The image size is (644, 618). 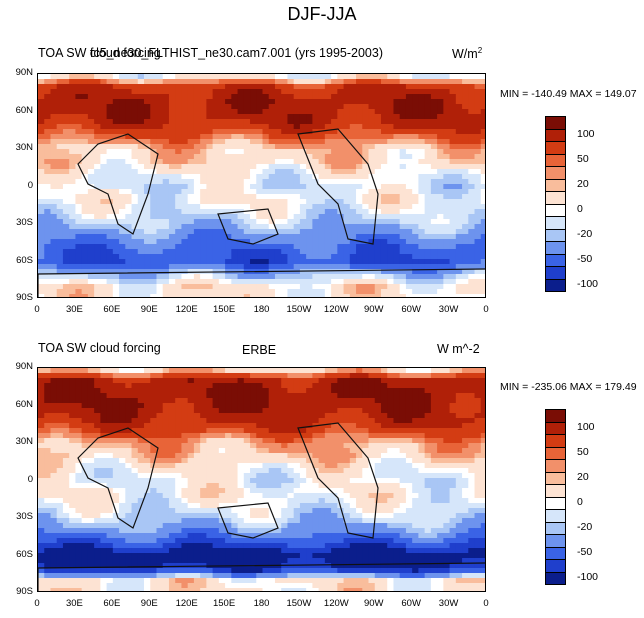 I want to click on colorbar-box, so click(x=555, y=147).